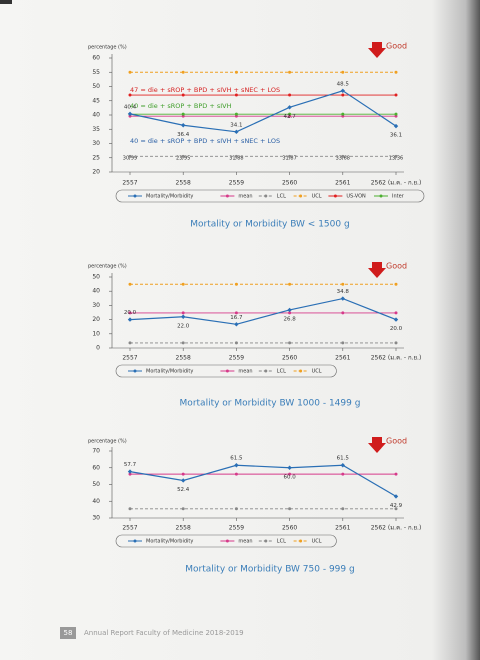 Image resolution: width=480 pixels, height=660 pixels. What do you see at coordinates (289, 159) in the screenshot?
I see `count-label: 31/87` at bounding box center [289, 159].